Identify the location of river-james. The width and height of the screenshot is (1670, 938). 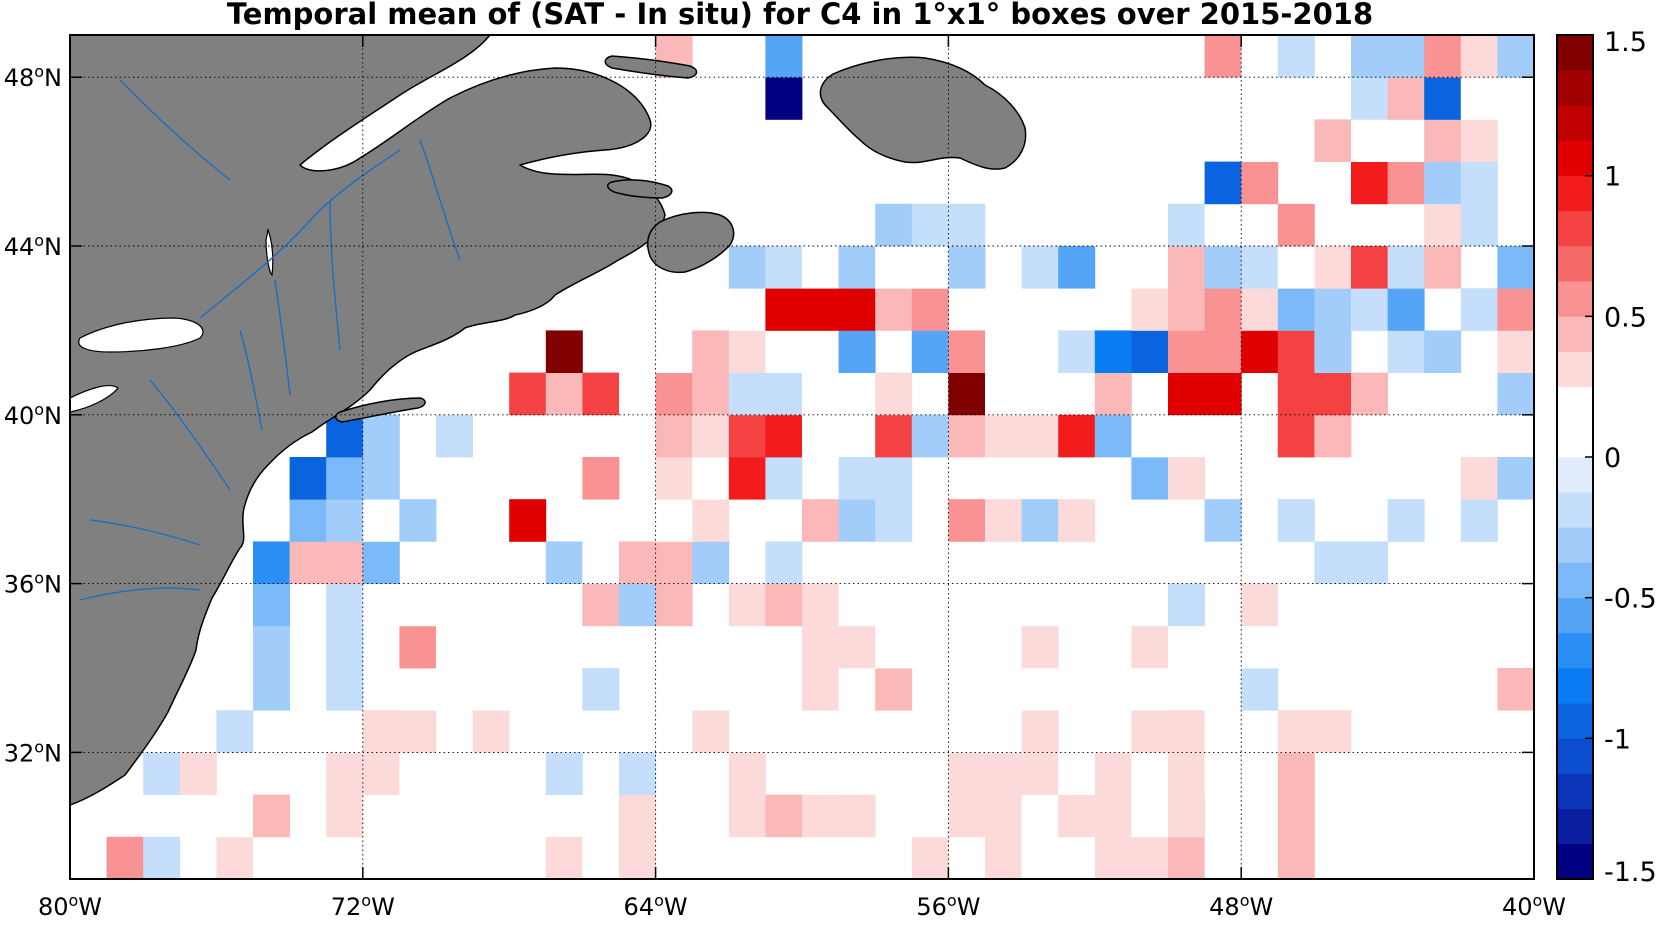
(140, 594).